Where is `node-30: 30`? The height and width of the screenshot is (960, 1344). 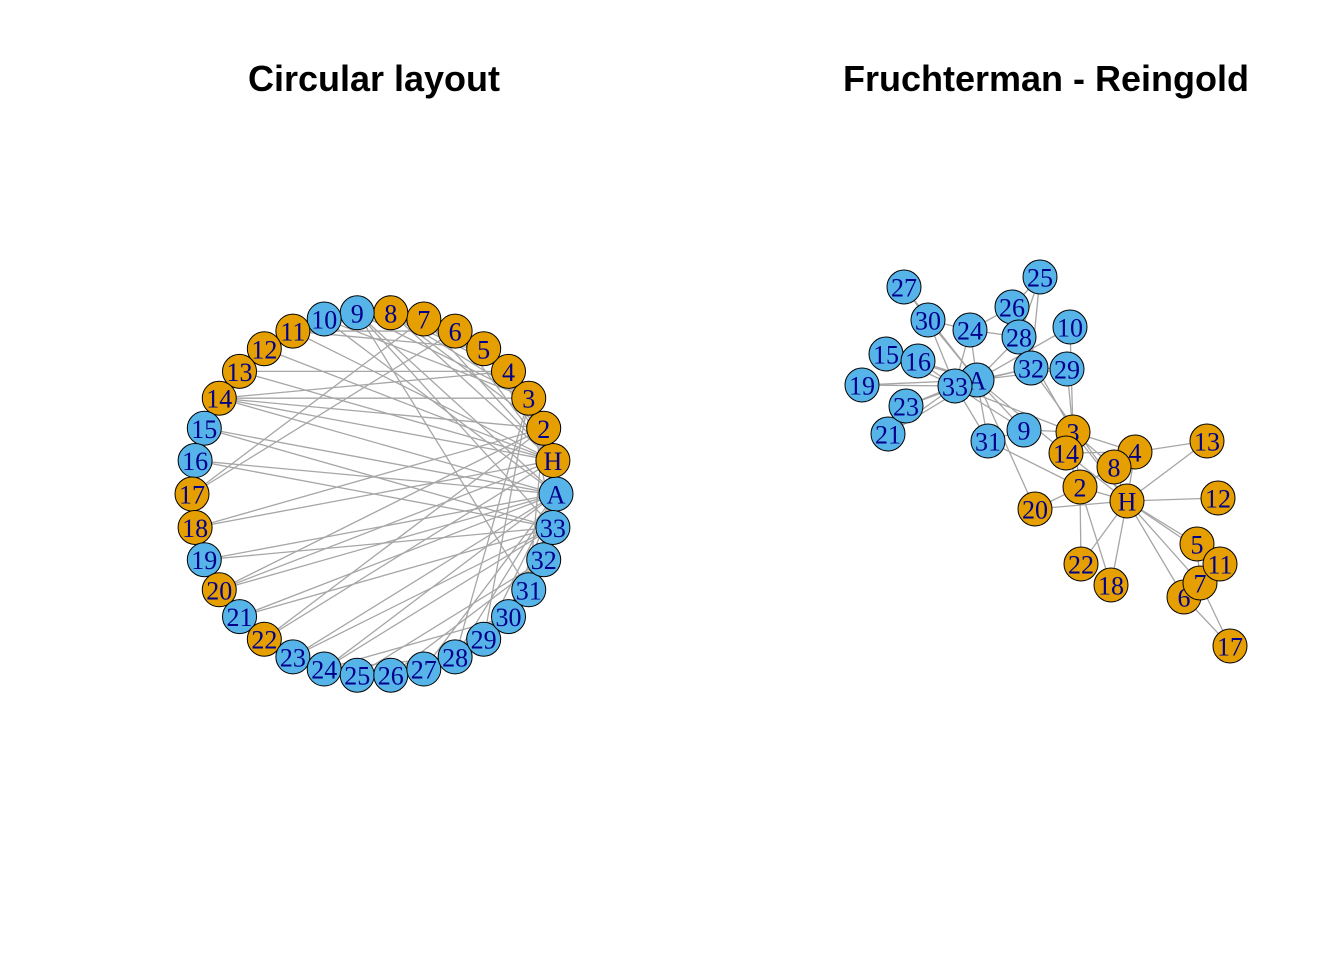
node-30: 30 is located at coordinates (928, 320).